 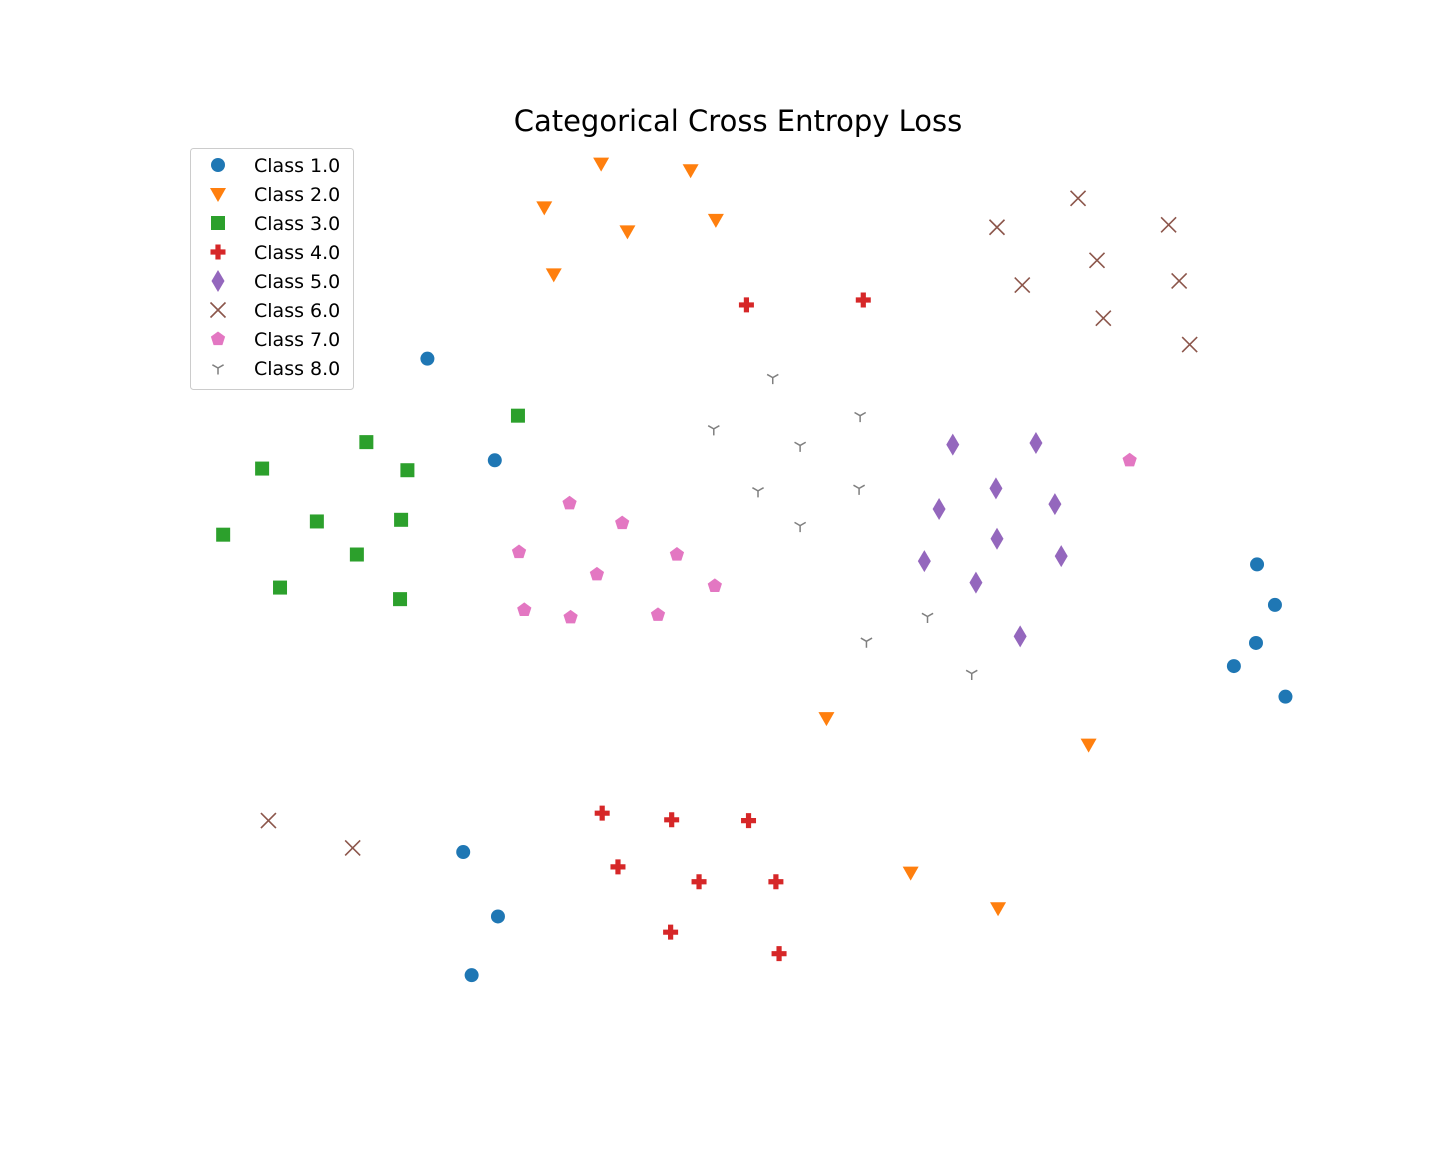 I want to click on legend-item: Class 1.0, so click(x=275, y=166).